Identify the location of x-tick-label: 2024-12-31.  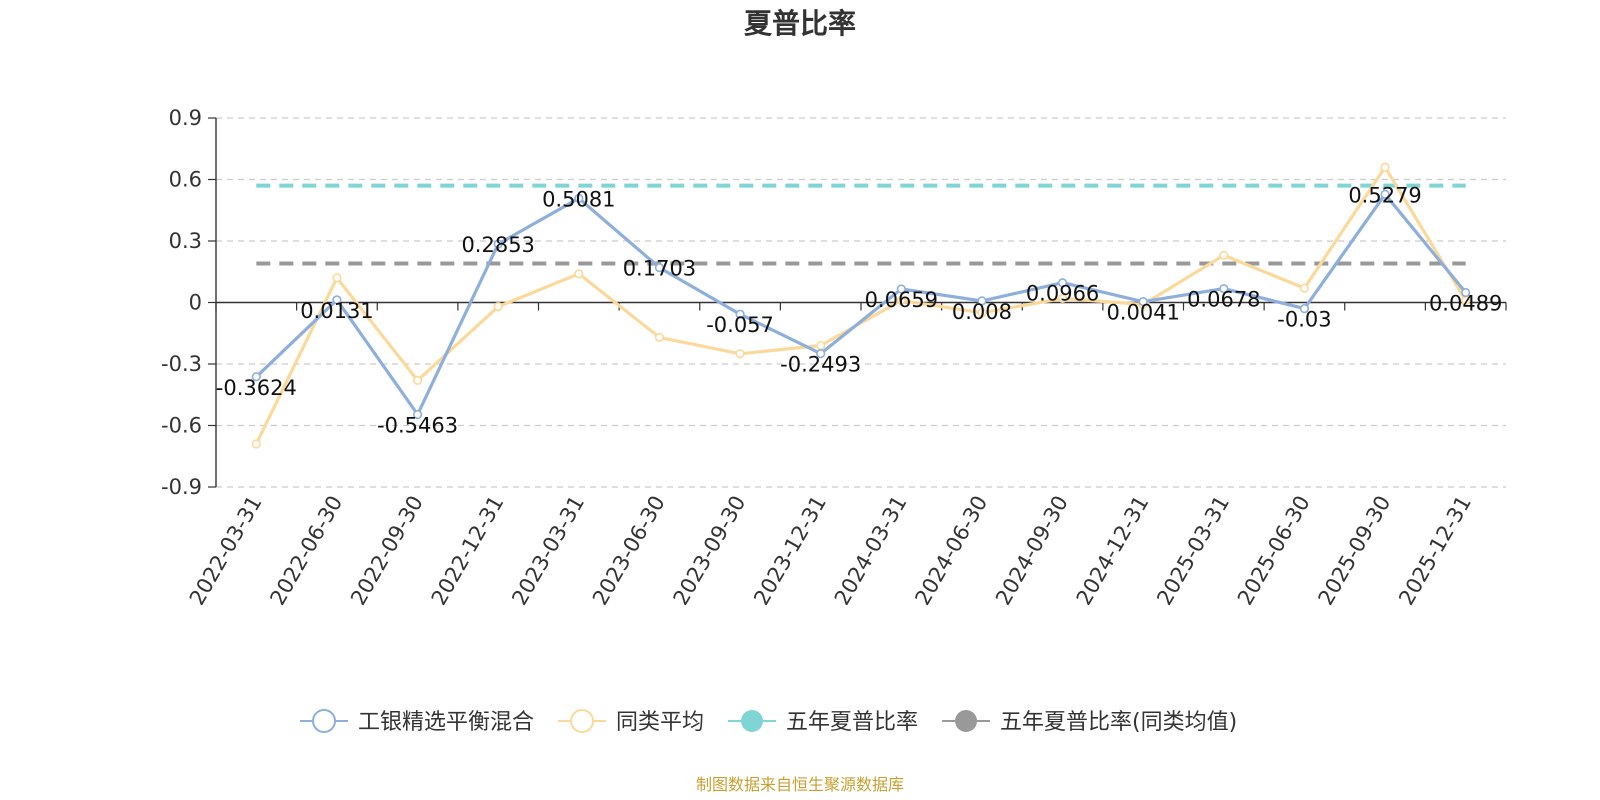
(1113, 551).